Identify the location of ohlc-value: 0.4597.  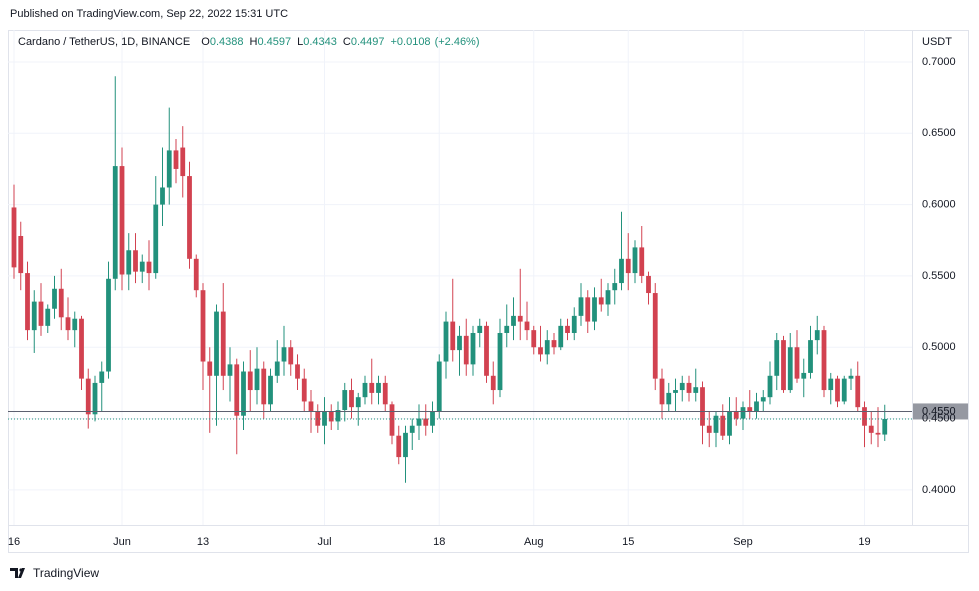
(274, 42).